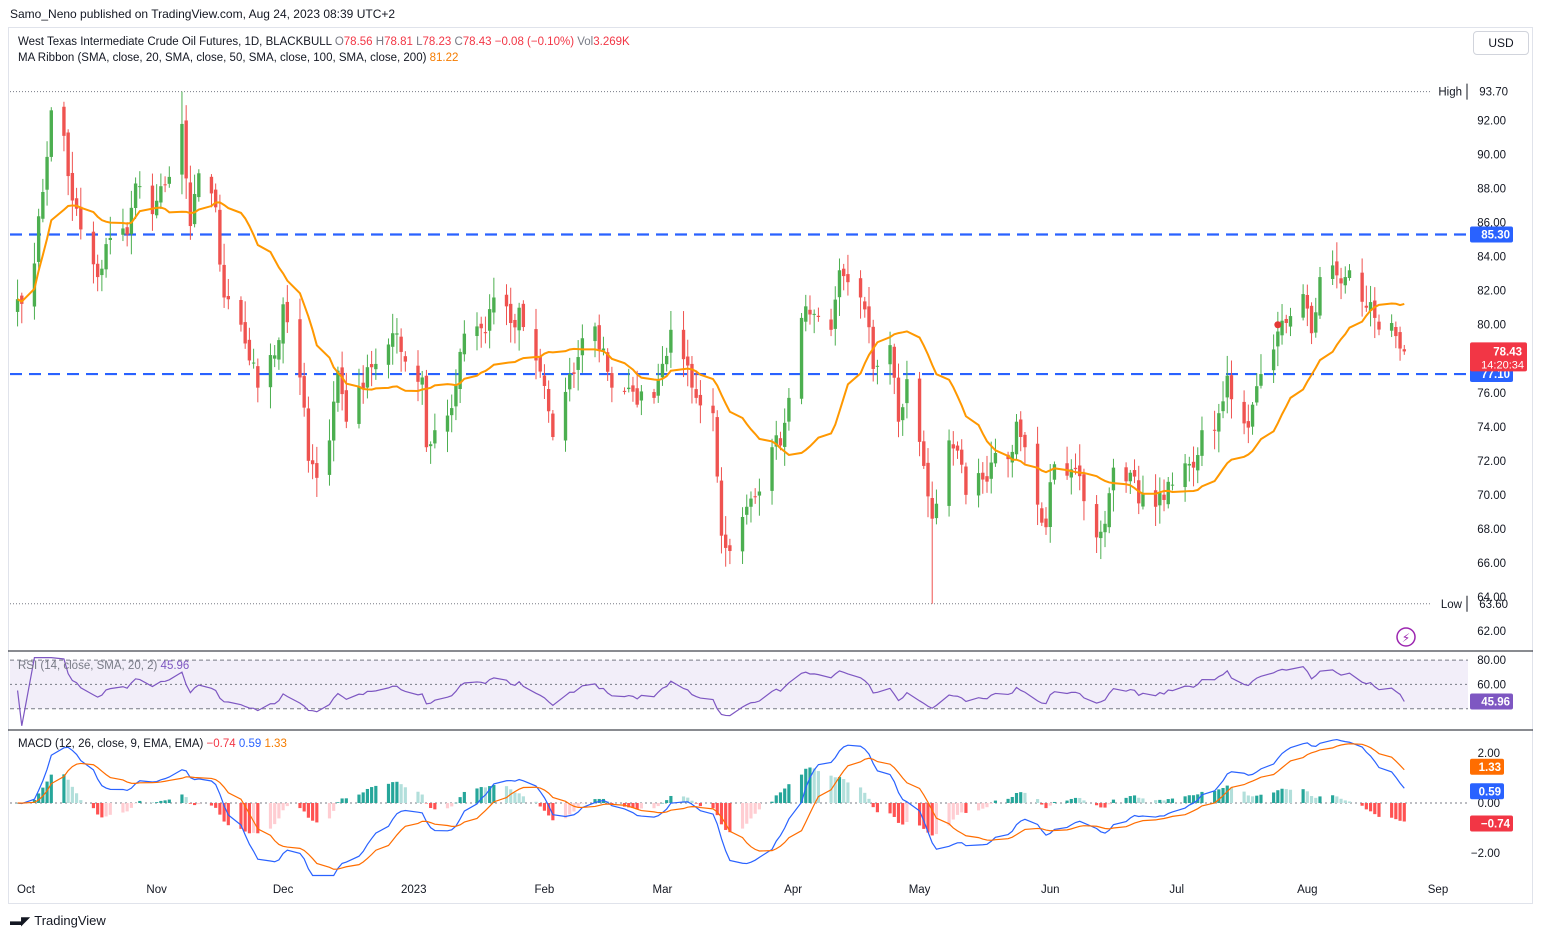  What do you see at coordinates (1487, 791) in the screenshot?
I see `macd-line-tag: 0.59` at bounding box center [1487, 791].